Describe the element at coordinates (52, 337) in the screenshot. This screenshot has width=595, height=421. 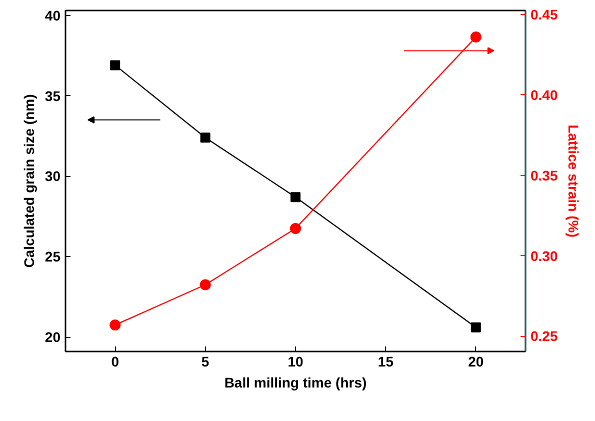
I see `y-tick-label: 20` at that location.